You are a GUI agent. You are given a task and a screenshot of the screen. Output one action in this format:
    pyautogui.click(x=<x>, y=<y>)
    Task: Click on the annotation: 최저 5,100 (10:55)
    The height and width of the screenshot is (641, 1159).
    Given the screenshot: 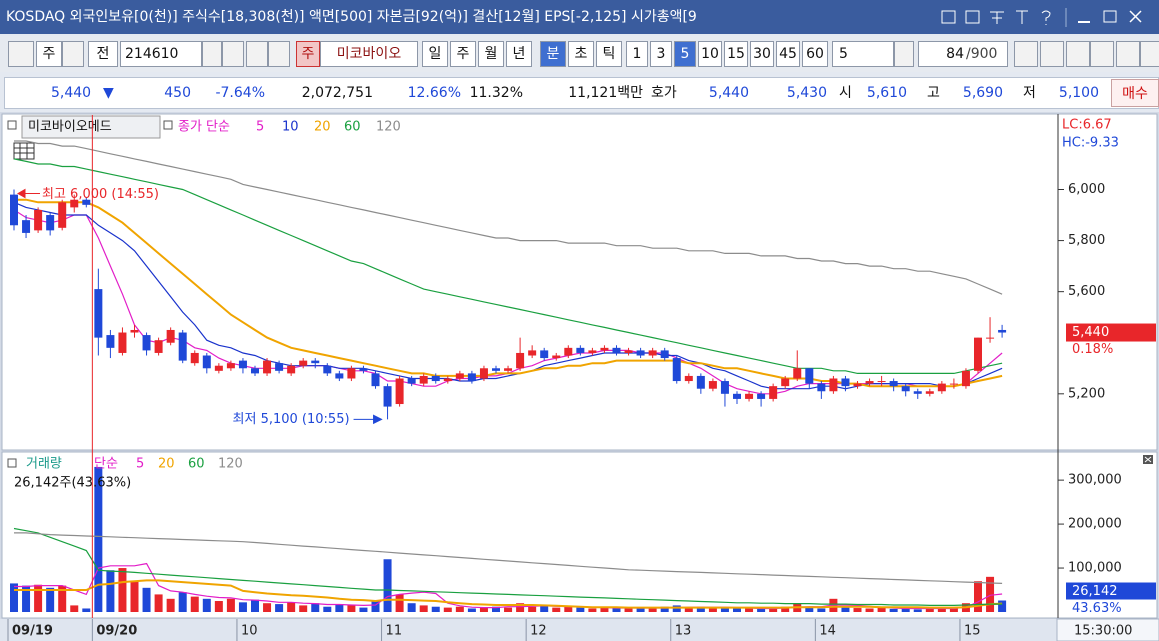 What is the action you would take?
    pyautogui.click(x=291, y=419)
    